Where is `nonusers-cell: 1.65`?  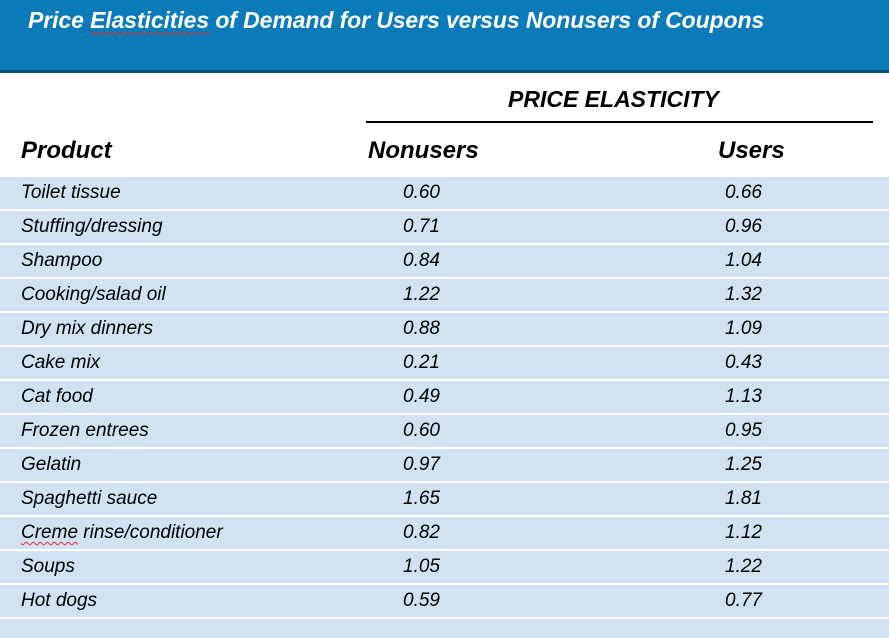 nonusers-cell: 1.65 is located at coordinates (421, 498).